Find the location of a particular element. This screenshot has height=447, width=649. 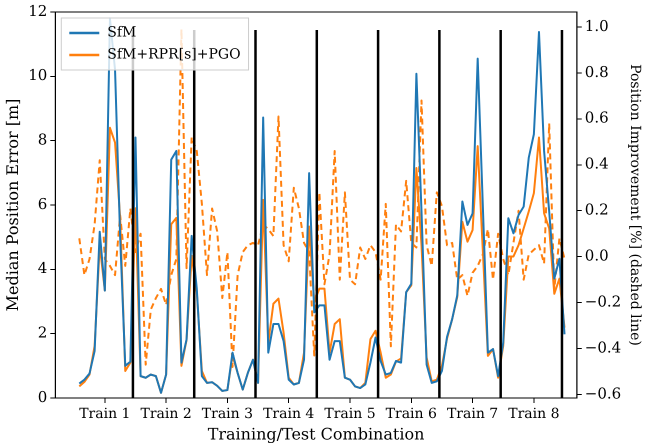

legend-label: SfM is located at coordinates (121, 32).